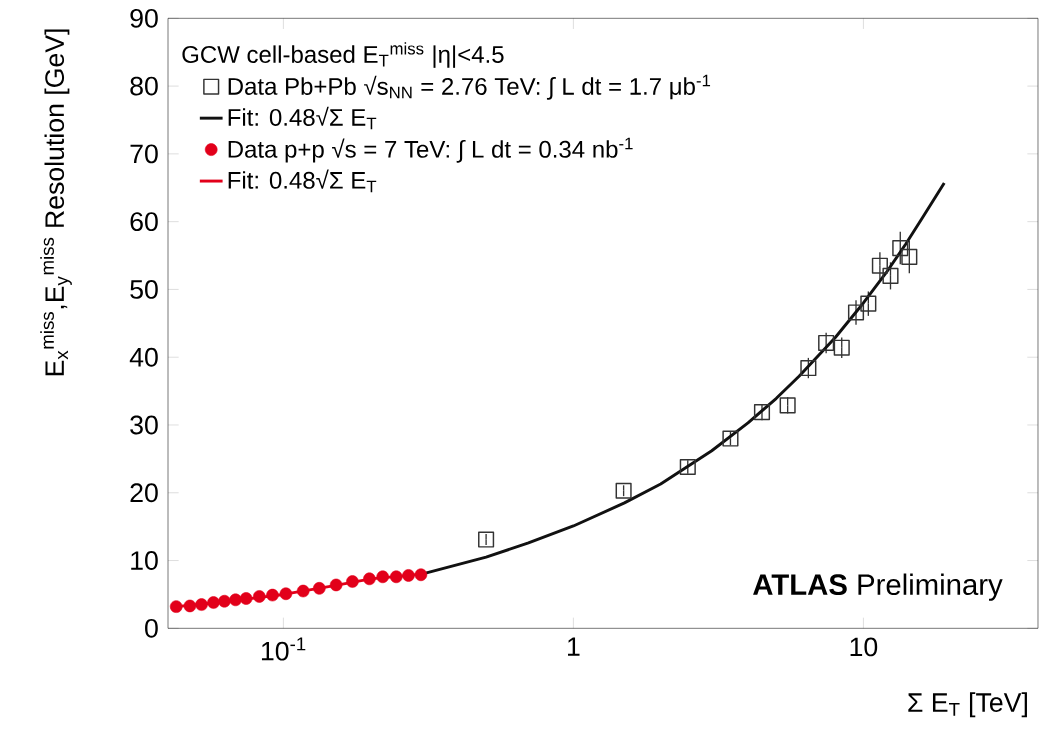 The width and height of the screenshot is (1043, 732). I want to click on y-tick-label: 20, so click(144, 493).